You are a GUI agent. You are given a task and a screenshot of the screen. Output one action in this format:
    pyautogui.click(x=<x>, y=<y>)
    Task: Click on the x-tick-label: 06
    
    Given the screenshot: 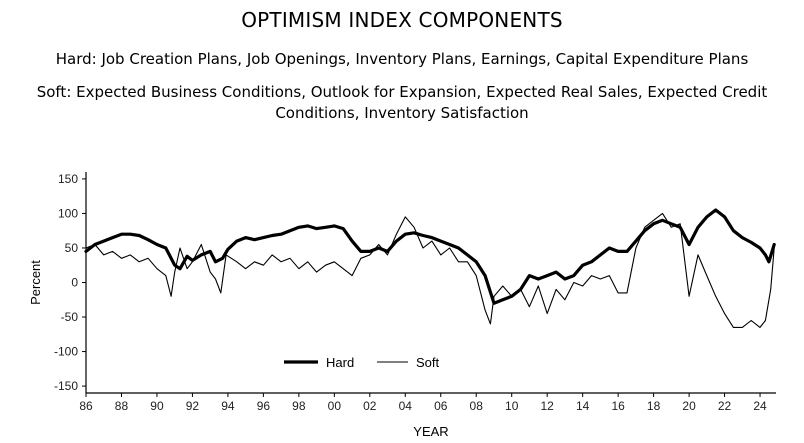 What is the action you would take?
    pyautogui.click(x=441, y=406)
    